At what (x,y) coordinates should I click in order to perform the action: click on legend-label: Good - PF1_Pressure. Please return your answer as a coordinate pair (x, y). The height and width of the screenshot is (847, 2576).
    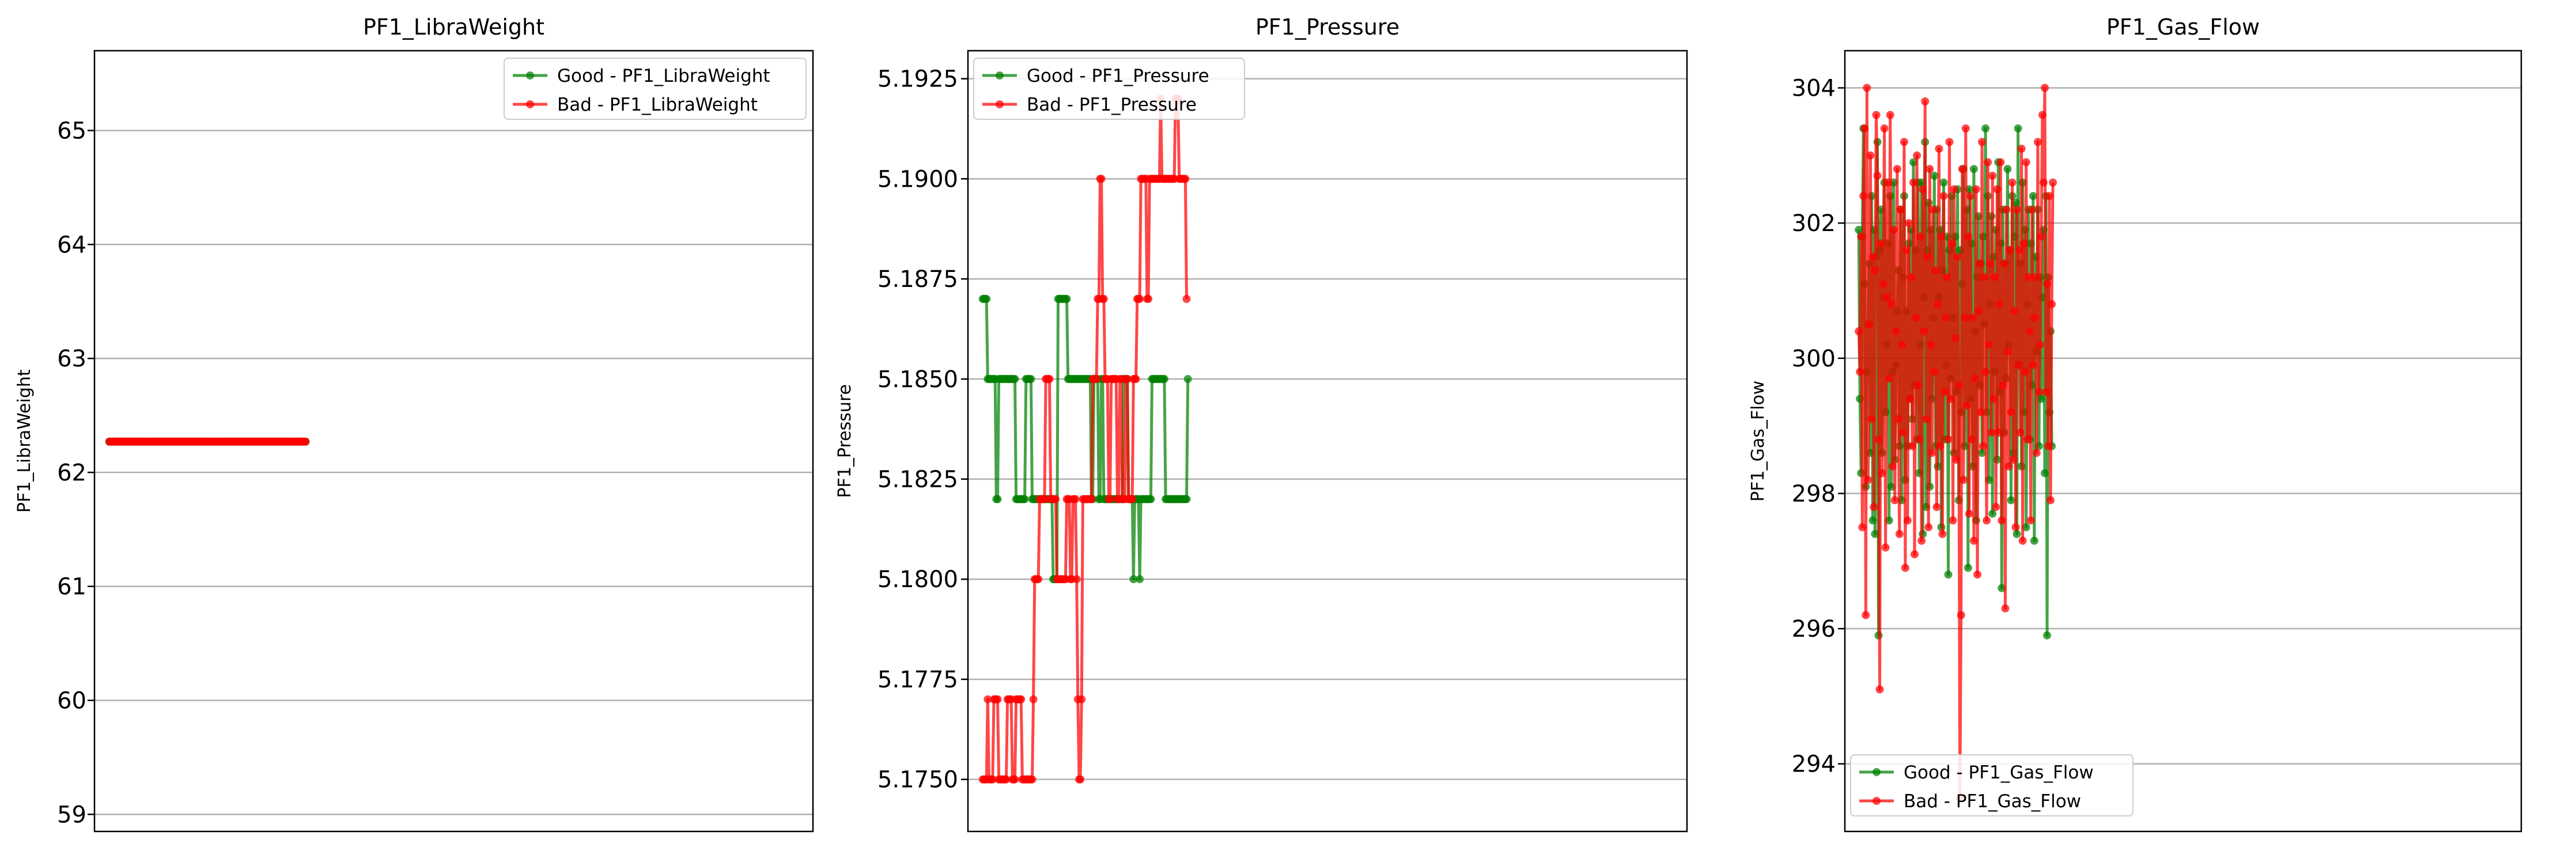
    Looking at the image, I should click on (1118, 76).